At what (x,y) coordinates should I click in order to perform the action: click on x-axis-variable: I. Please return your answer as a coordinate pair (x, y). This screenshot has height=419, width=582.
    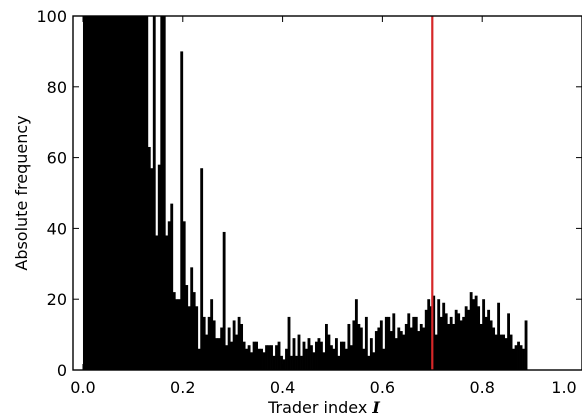
    Looking at the image, I should click on (375, 407).